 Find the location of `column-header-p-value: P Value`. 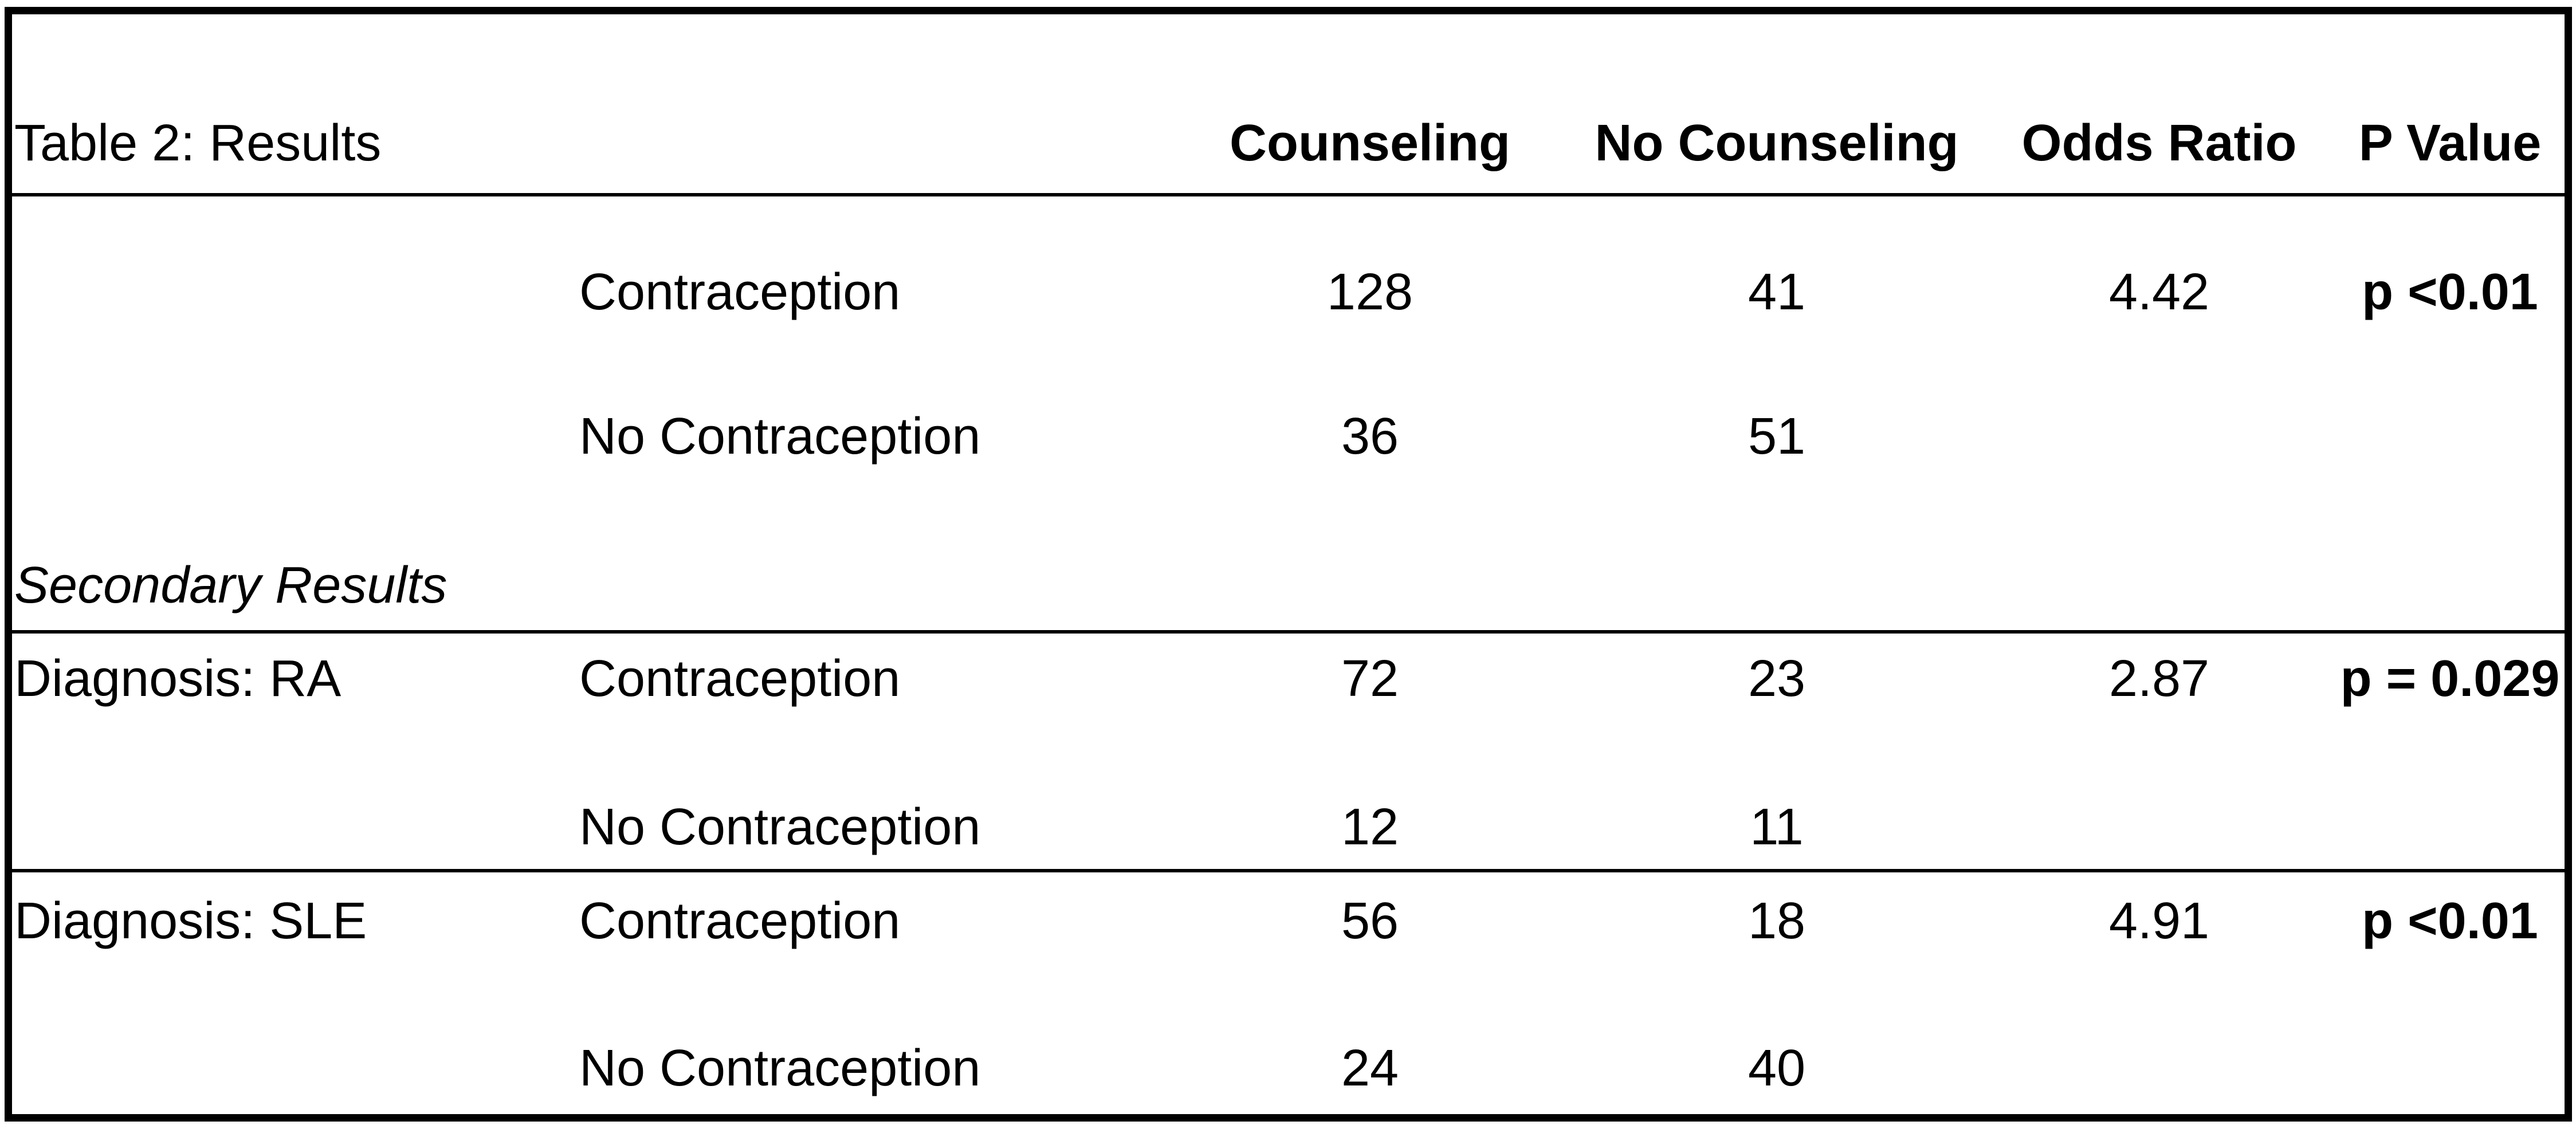

column-header-p-value: P Value is located at coordinates (2450, 143).